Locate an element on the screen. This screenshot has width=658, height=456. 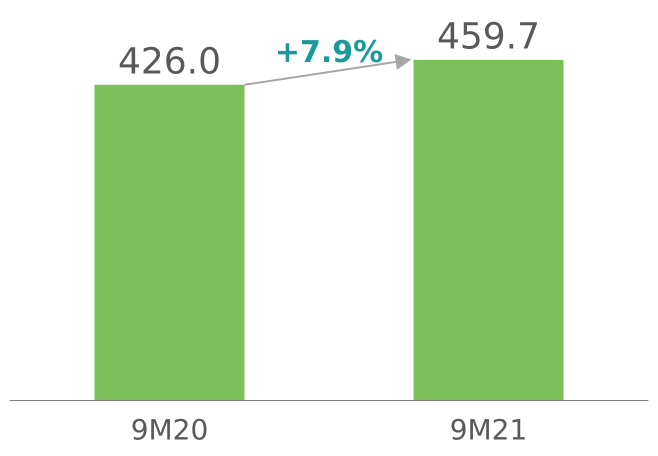
annotation: +7.9% is located at coordinates (329, 52).